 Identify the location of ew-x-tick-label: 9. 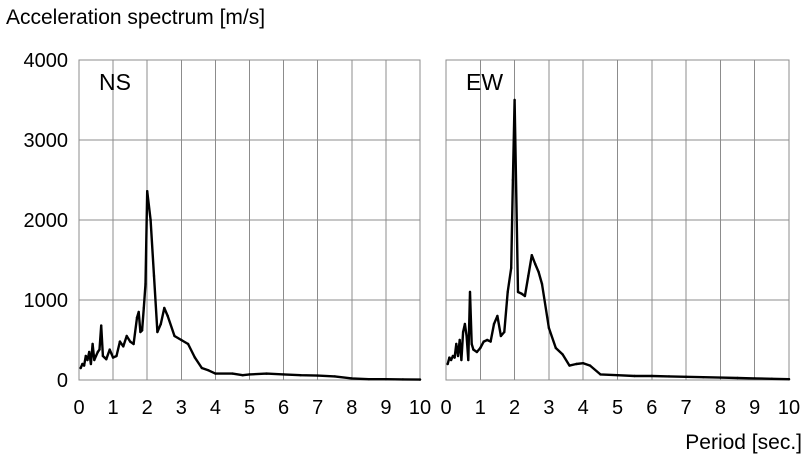
(754, 408).